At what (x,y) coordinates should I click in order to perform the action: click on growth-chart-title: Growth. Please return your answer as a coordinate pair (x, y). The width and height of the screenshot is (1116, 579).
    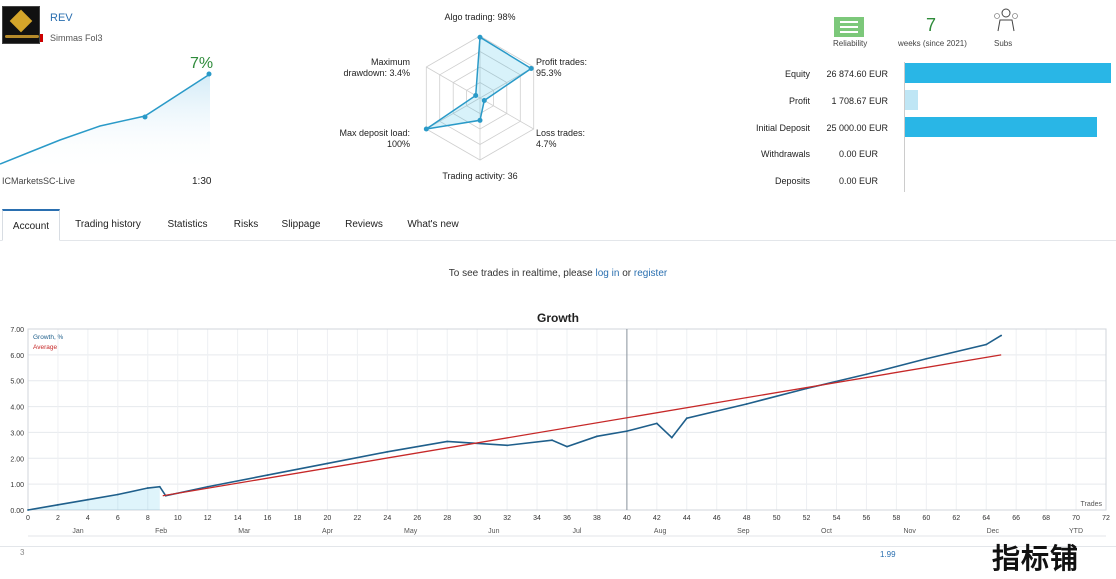
    Looking at the image, I should click on (558, 318).